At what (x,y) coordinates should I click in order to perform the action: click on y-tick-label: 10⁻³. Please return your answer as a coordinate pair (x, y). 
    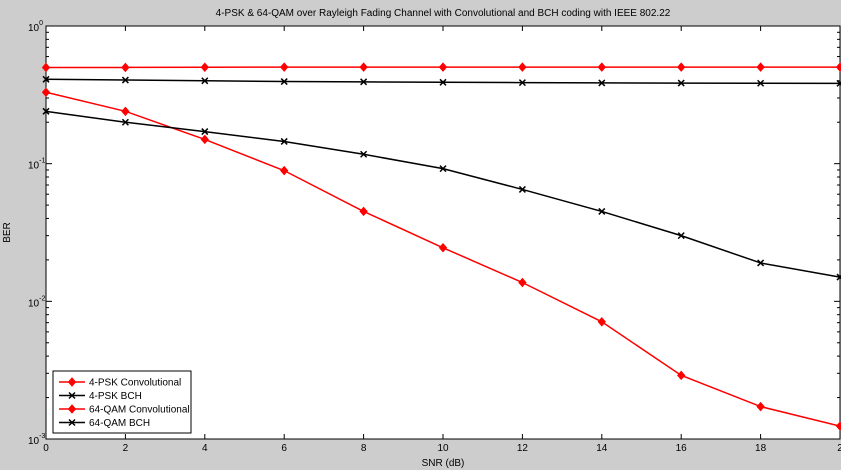
    Looking at the image, I should click on (36, 440).